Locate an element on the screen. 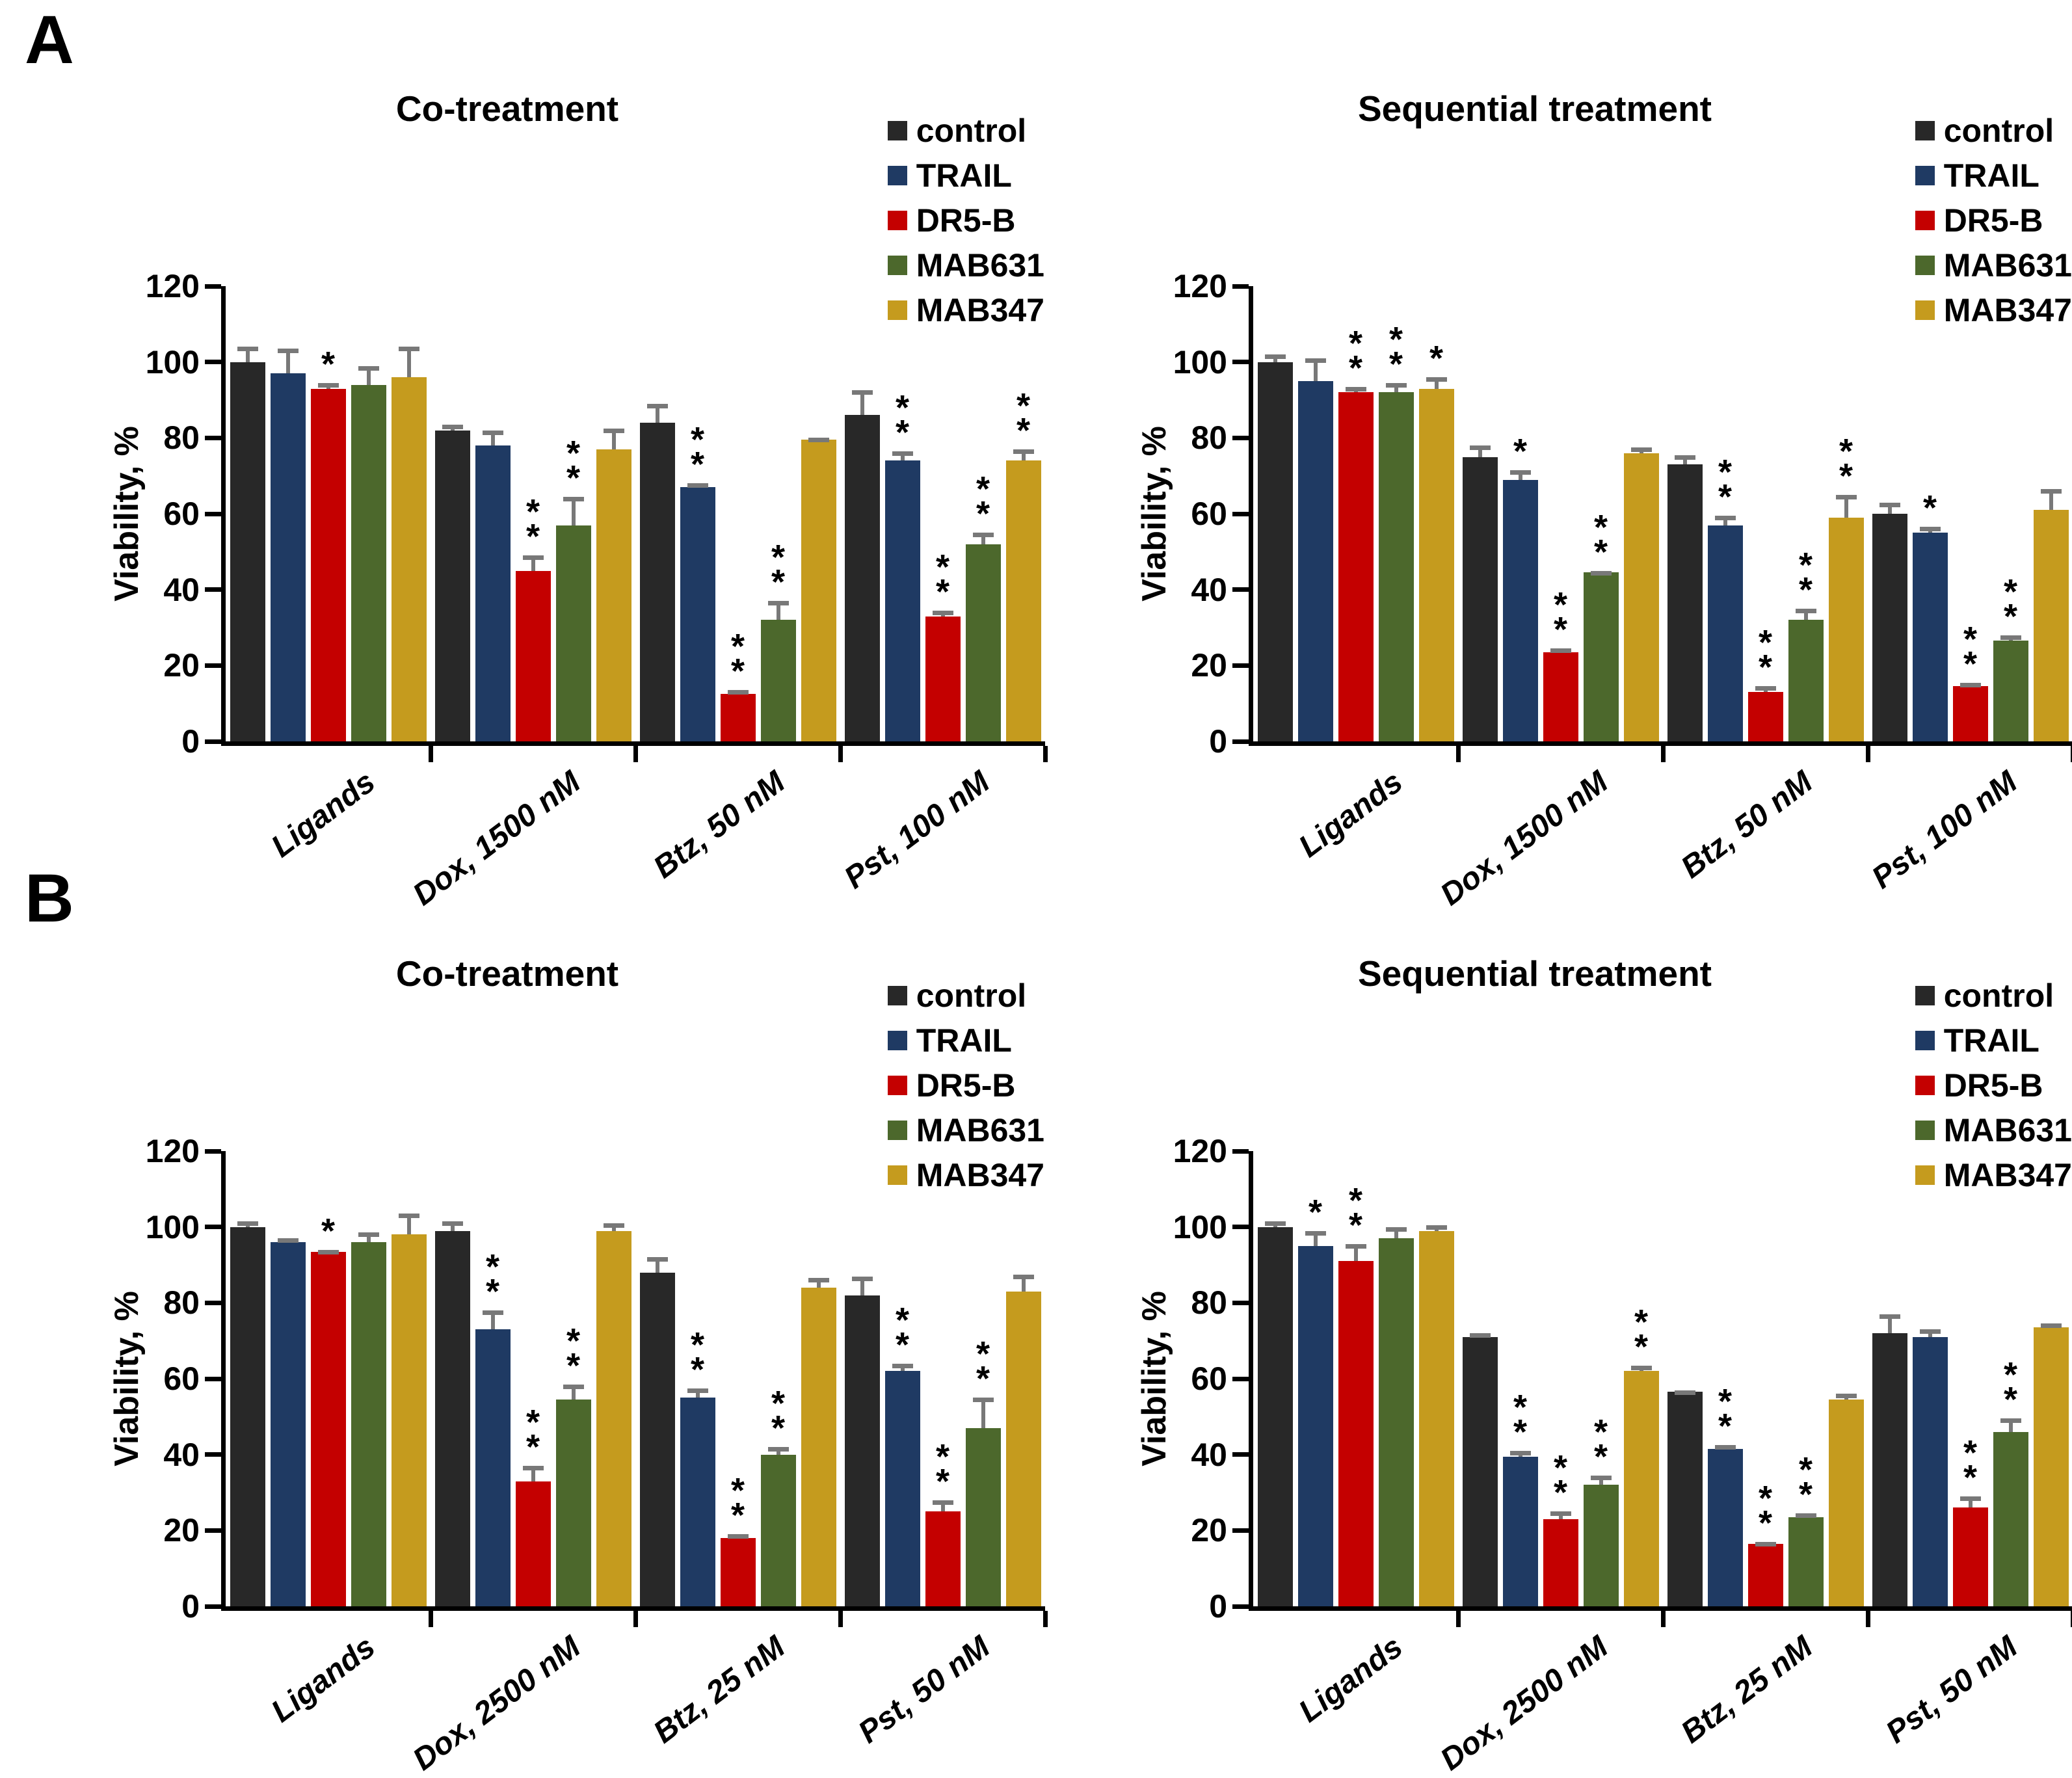 The height and width of the screenshot is (1778, 2072). legend-label: control is located at coordinates (1999, 131).